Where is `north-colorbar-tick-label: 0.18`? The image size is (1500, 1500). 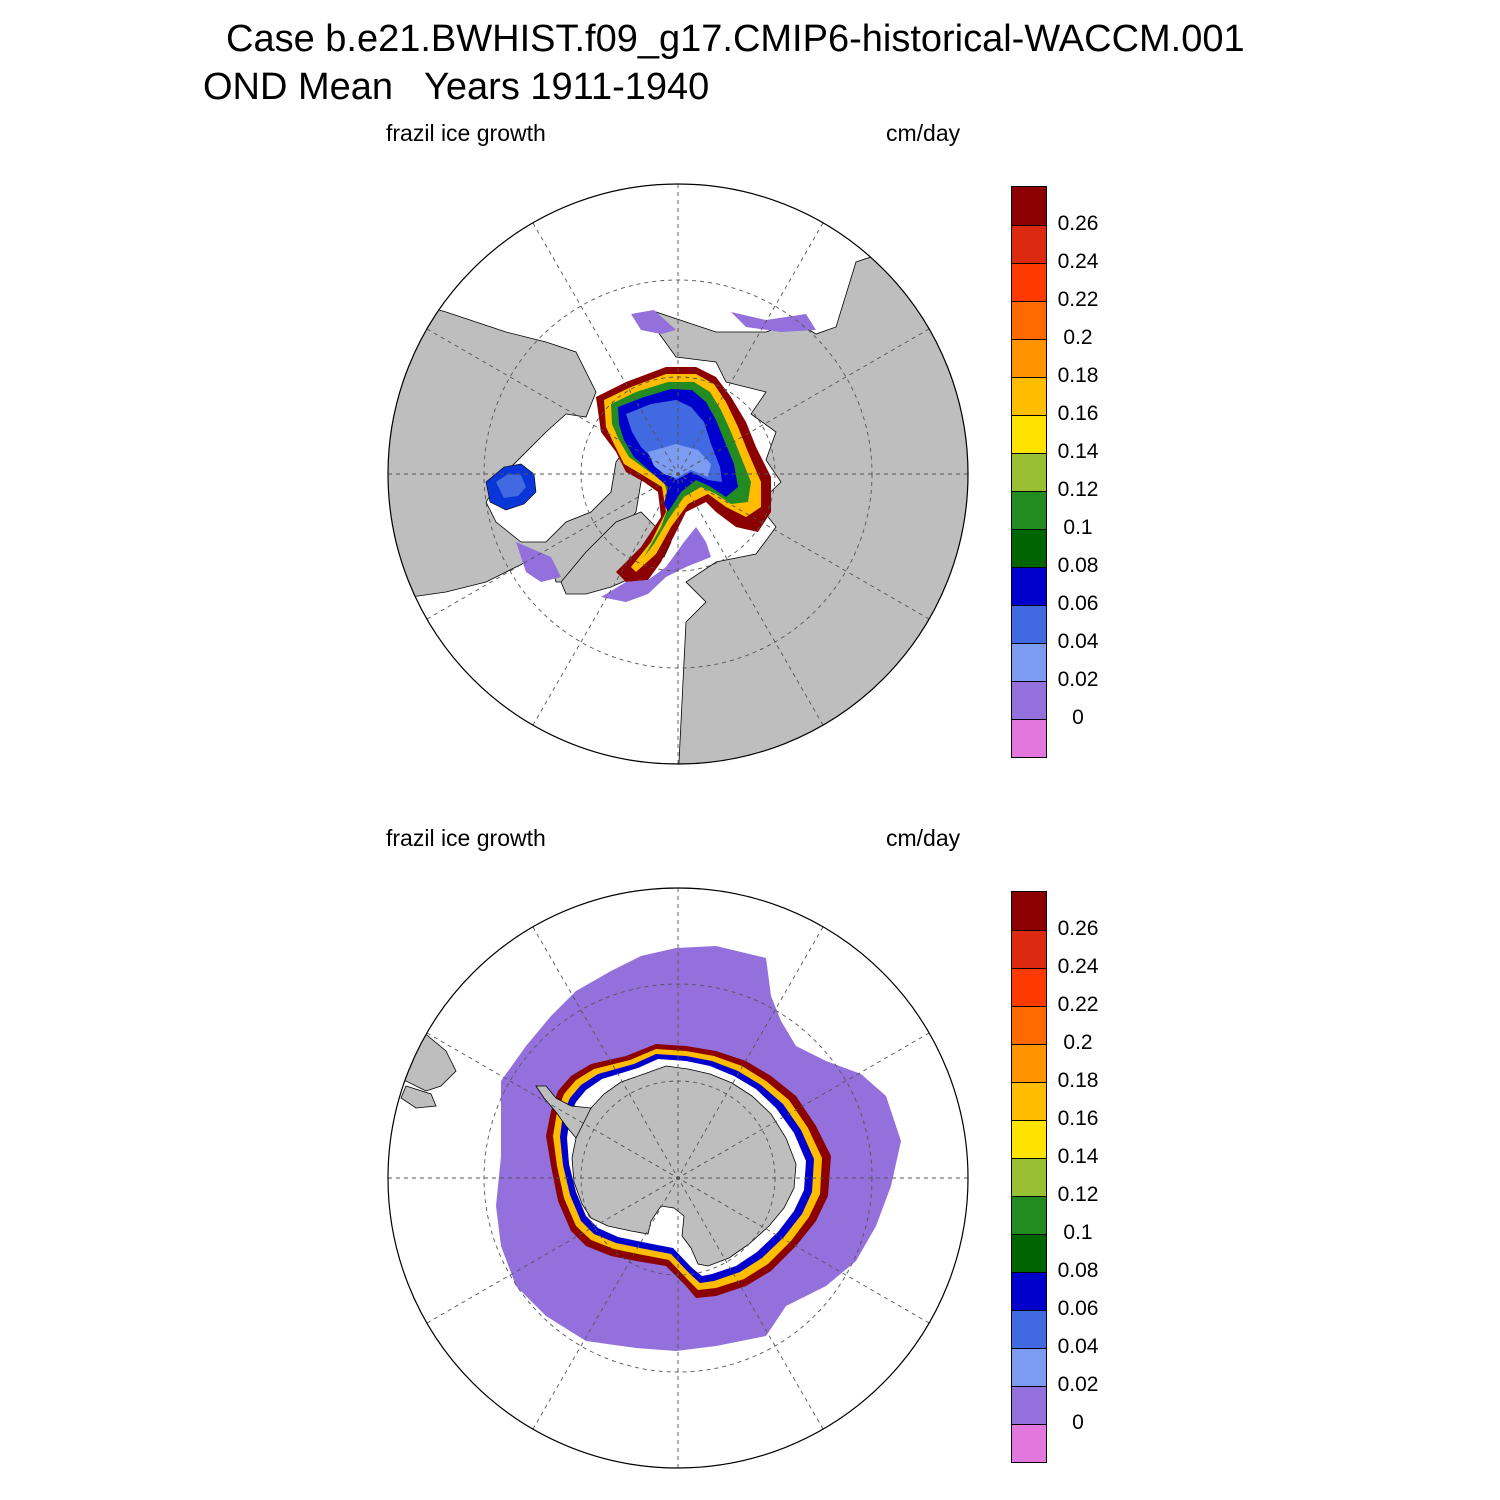 north-colorbar-tick-label: 0.18 is located at coordinates (1078, 375).